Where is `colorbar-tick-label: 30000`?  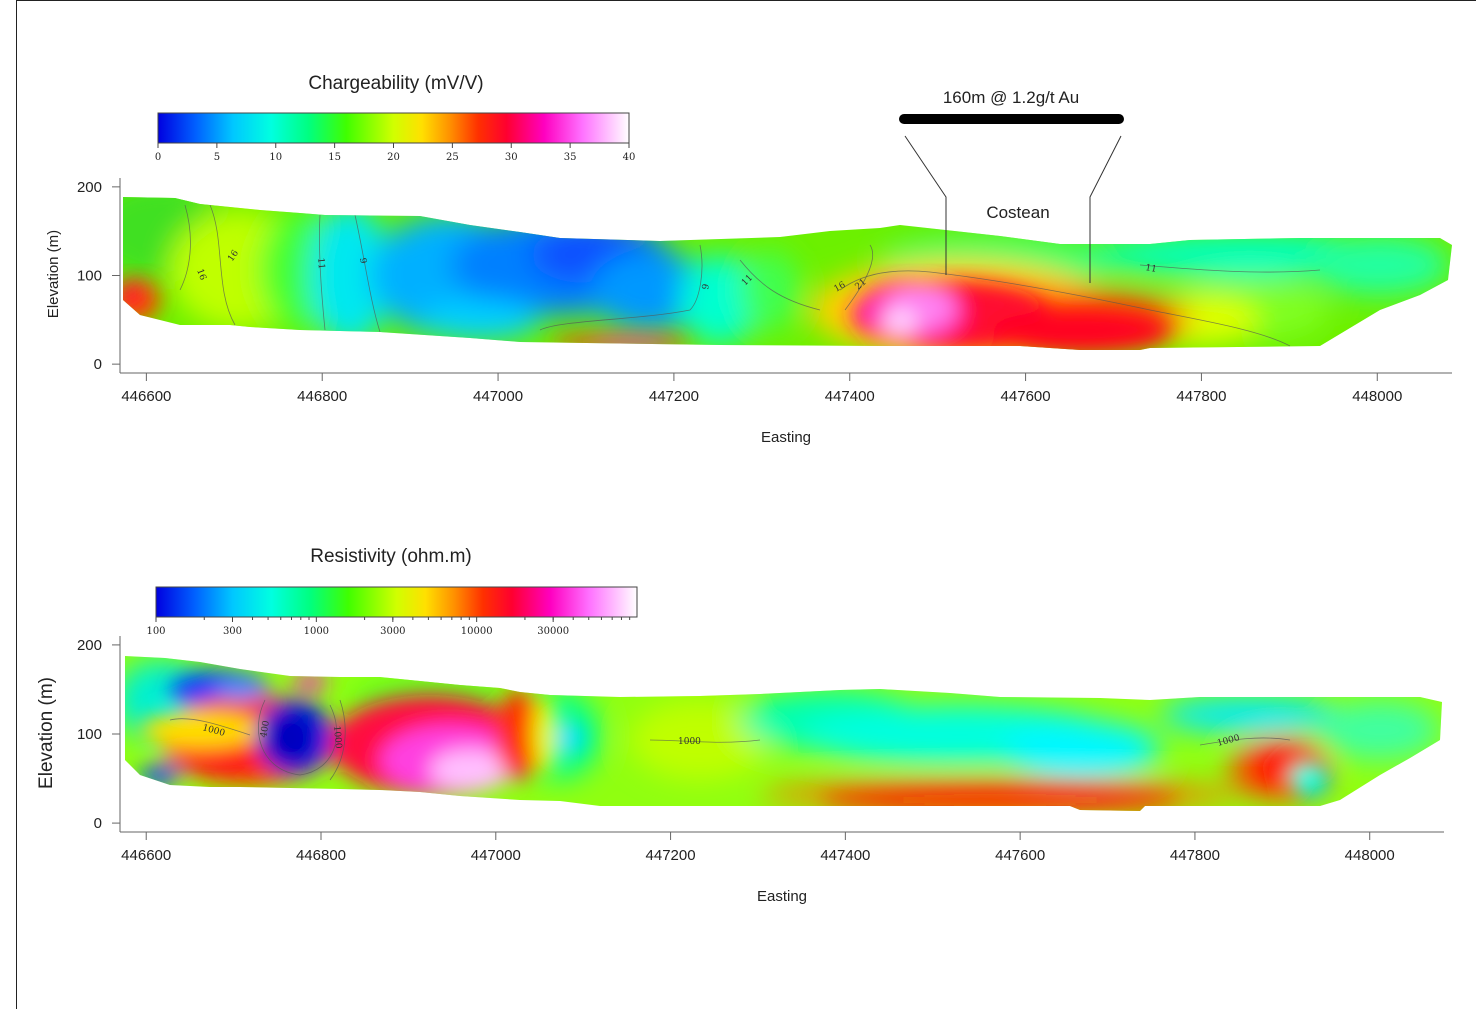
colorbar-tick-label: 30000 is located at coordinates (553, 631).